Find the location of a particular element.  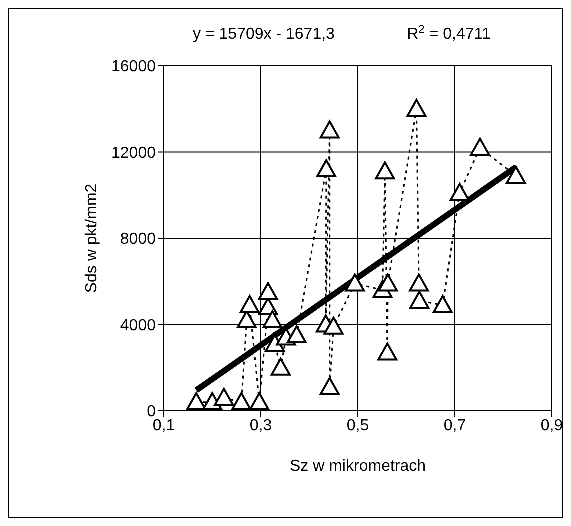

y-tick-label: 16000 is located at coordinates (134, 67).